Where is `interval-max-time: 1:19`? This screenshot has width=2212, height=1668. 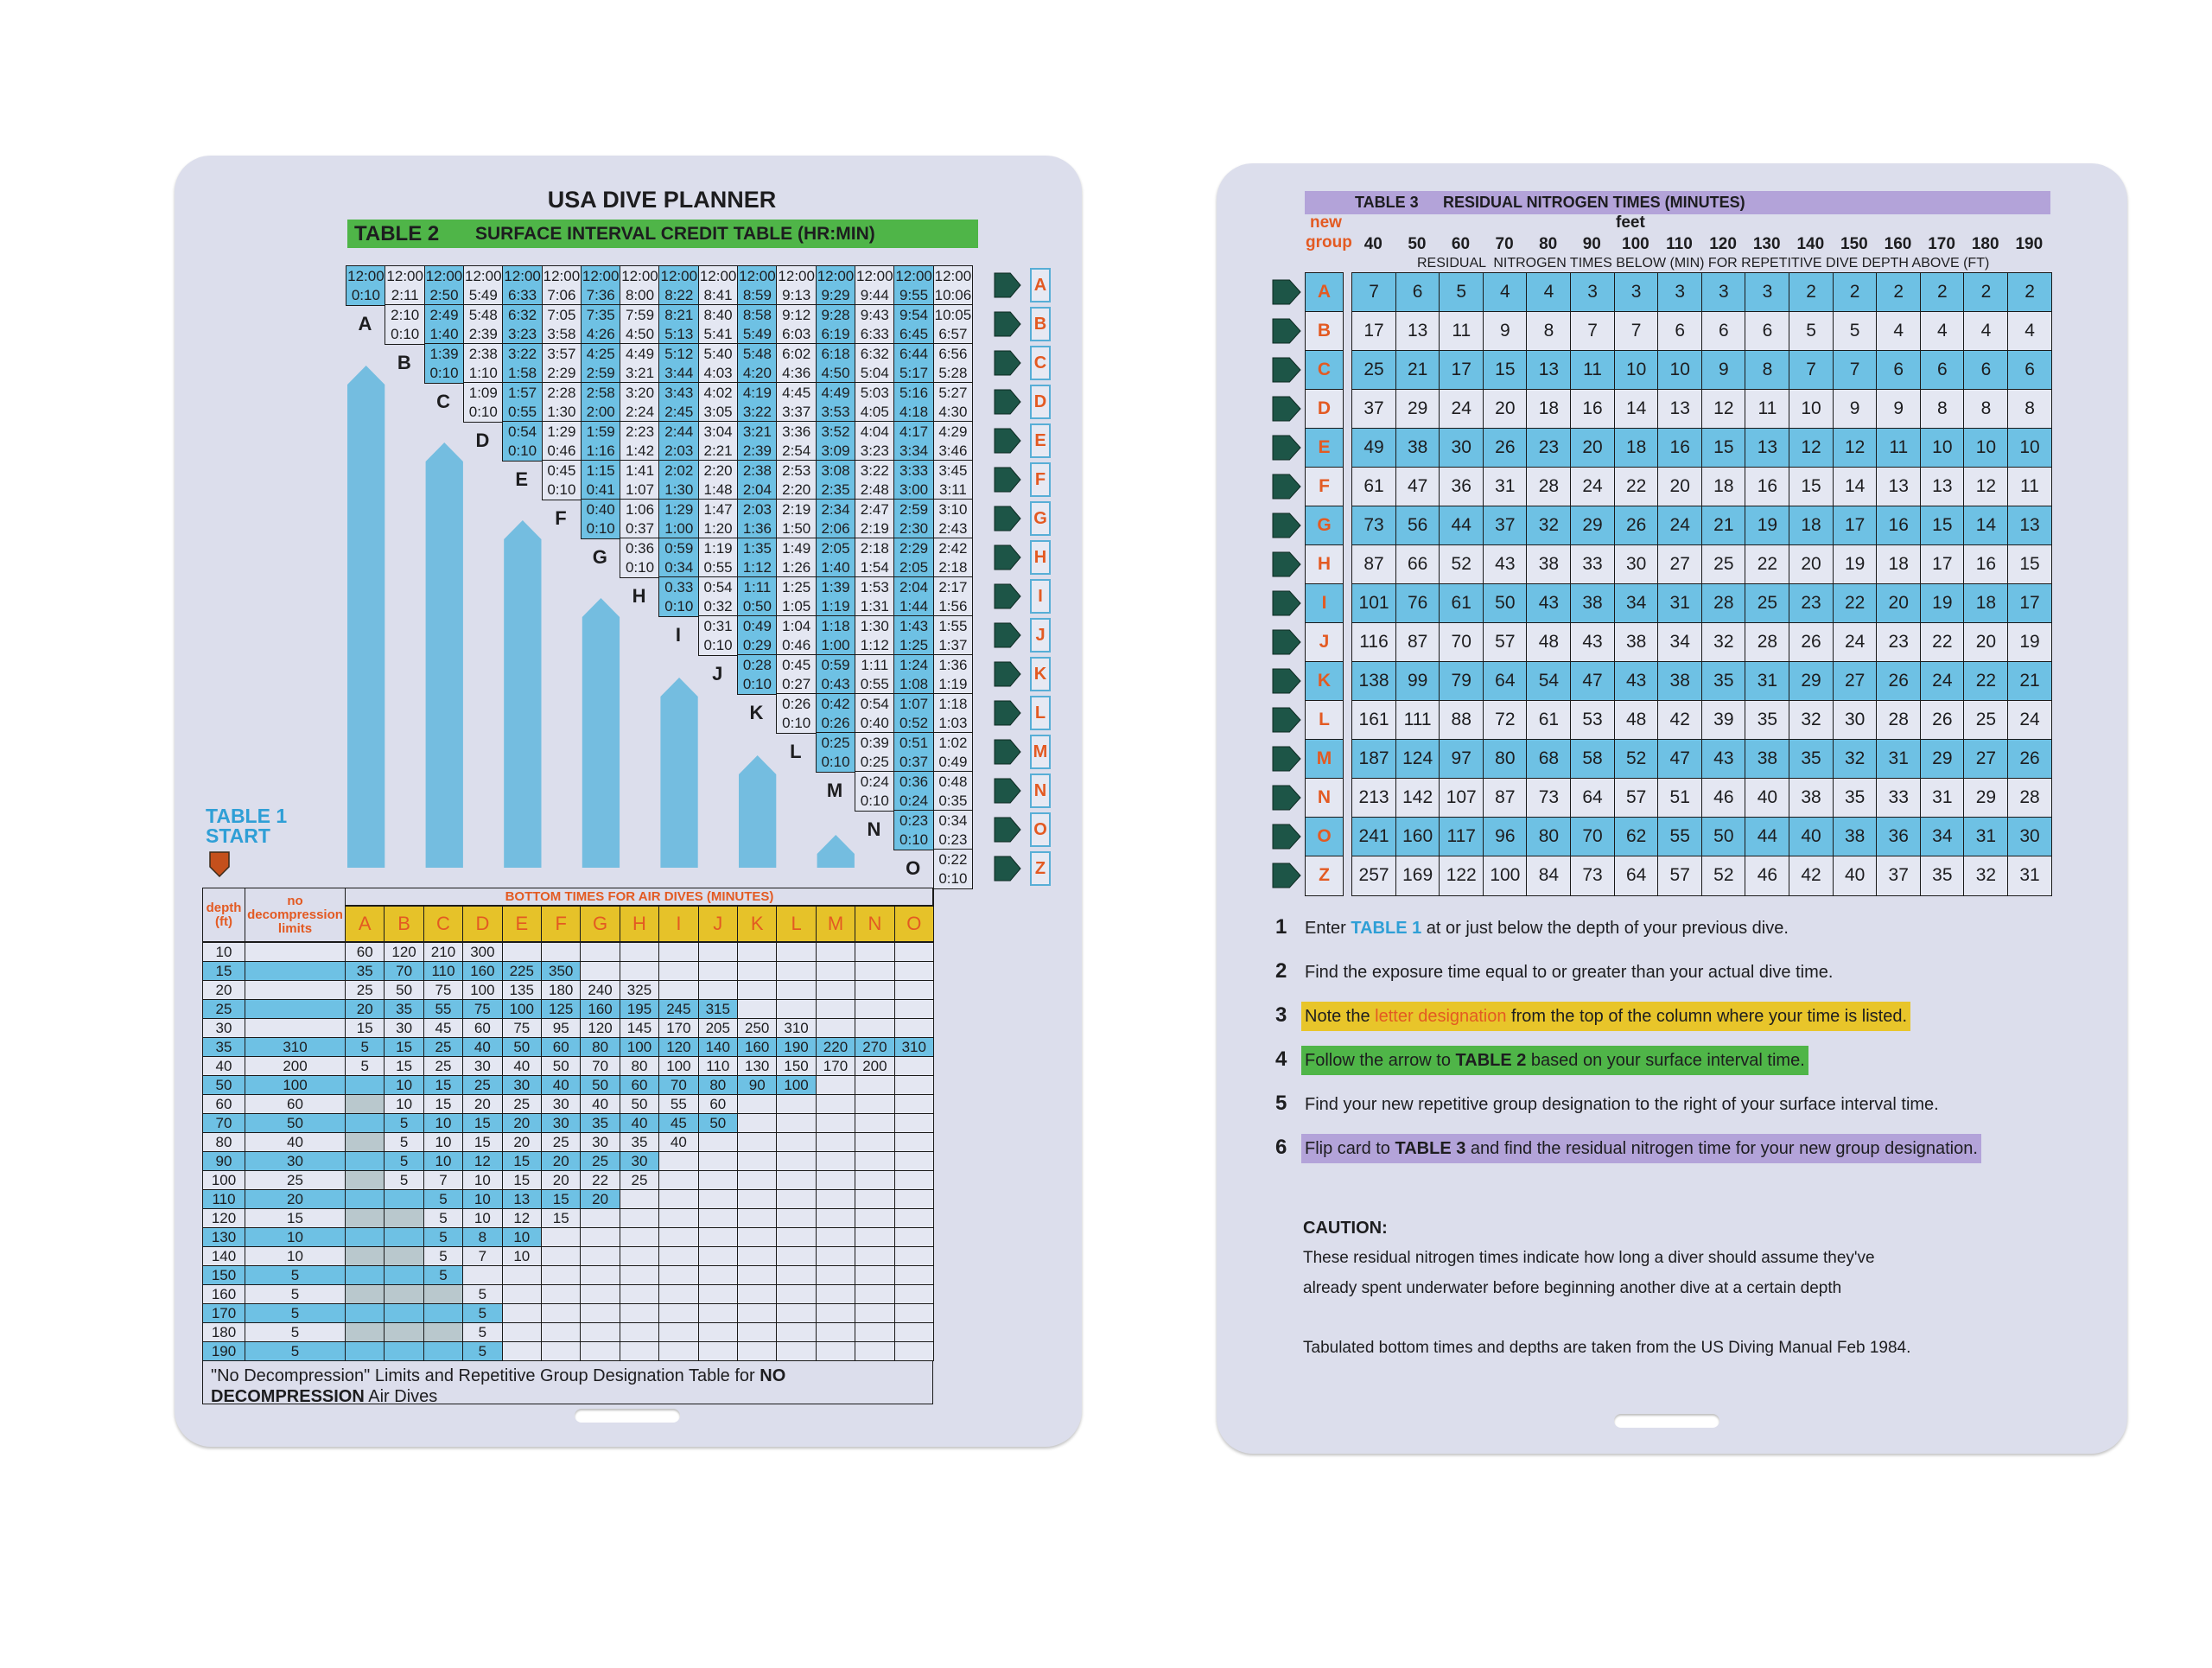 interval-max-time: 1:19 is located at coordinates (718, 548).